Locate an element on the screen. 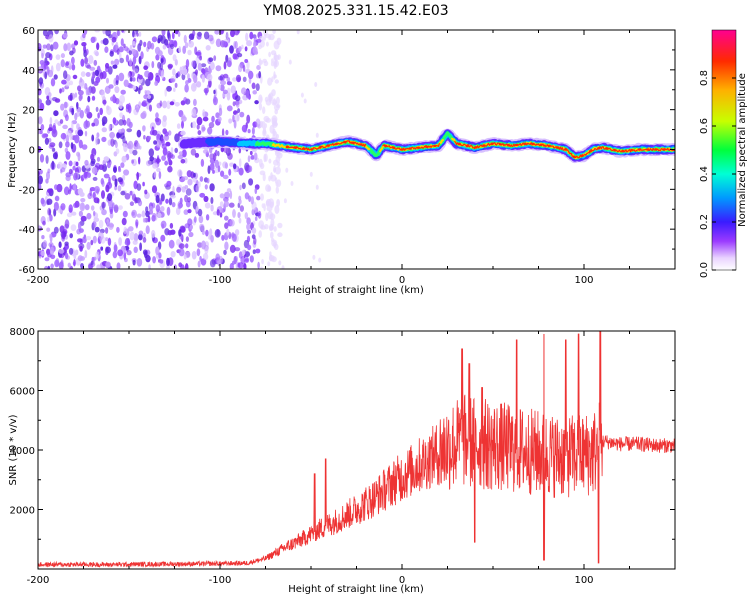  spectrogram-y-label: Frequency (Hz) is located at coordinates (12, 150).